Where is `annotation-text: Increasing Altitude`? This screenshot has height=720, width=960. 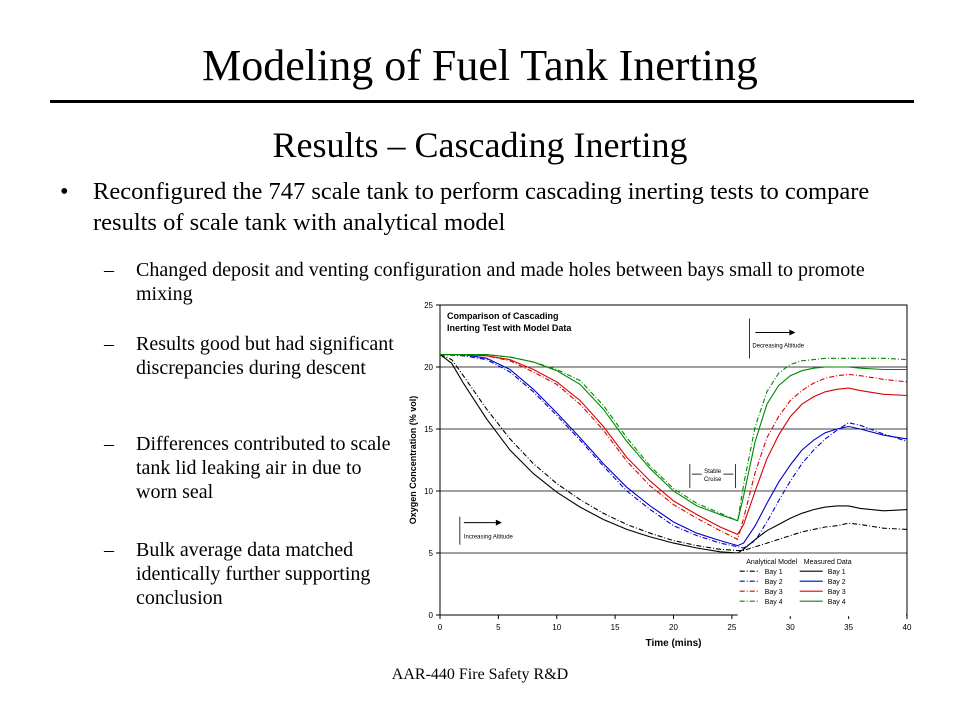 annotation-text: Increasing Altitude is located at coordinates (489, 538).